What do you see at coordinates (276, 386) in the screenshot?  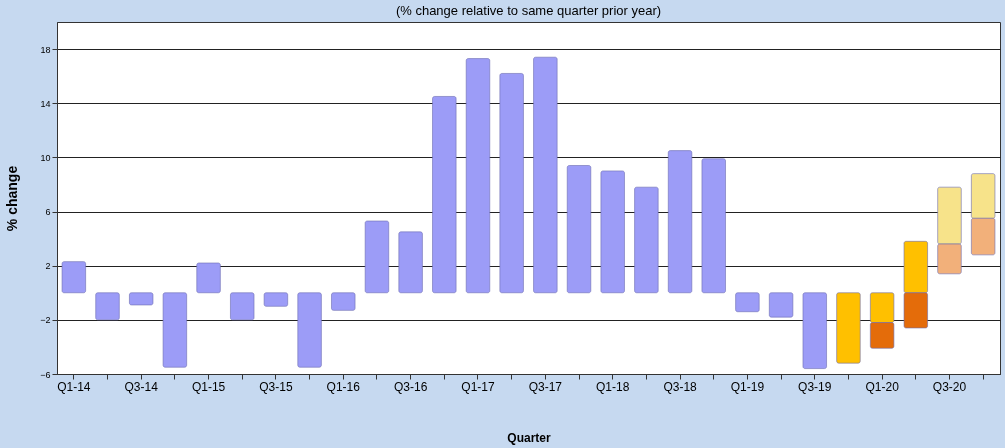 I see `x-tick-label: Q3-15` at bounding box center [276, 386].